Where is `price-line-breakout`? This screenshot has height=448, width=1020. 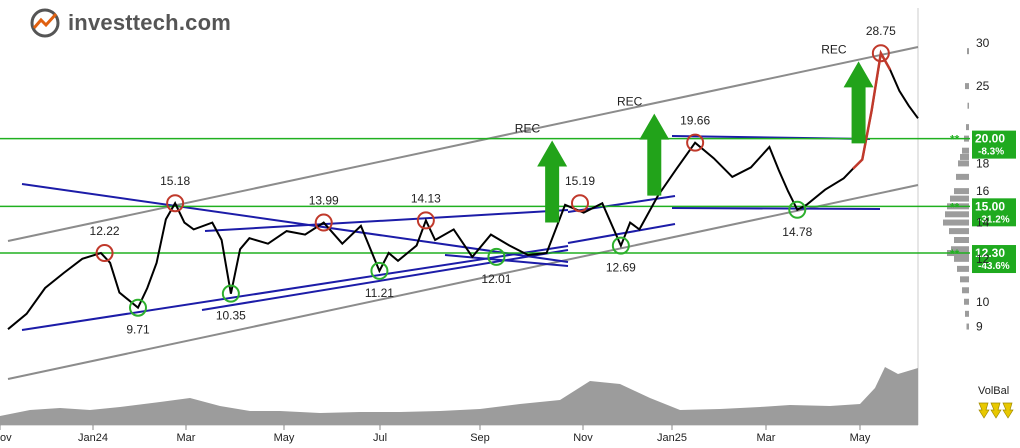
price-line-breakout is located at coordinates (872, 109).